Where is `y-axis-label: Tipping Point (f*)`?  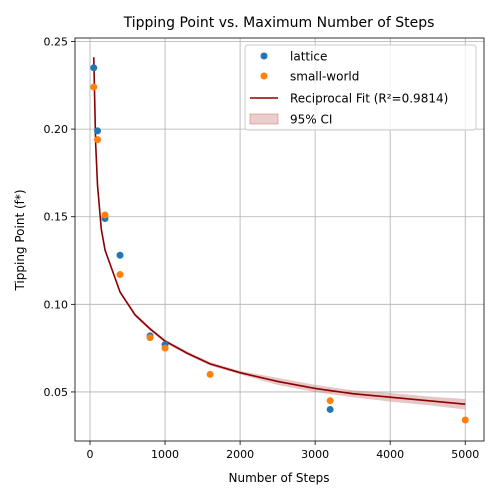
y-axis-label: Tipping Point (f*) is located at coordinates (20, 240).